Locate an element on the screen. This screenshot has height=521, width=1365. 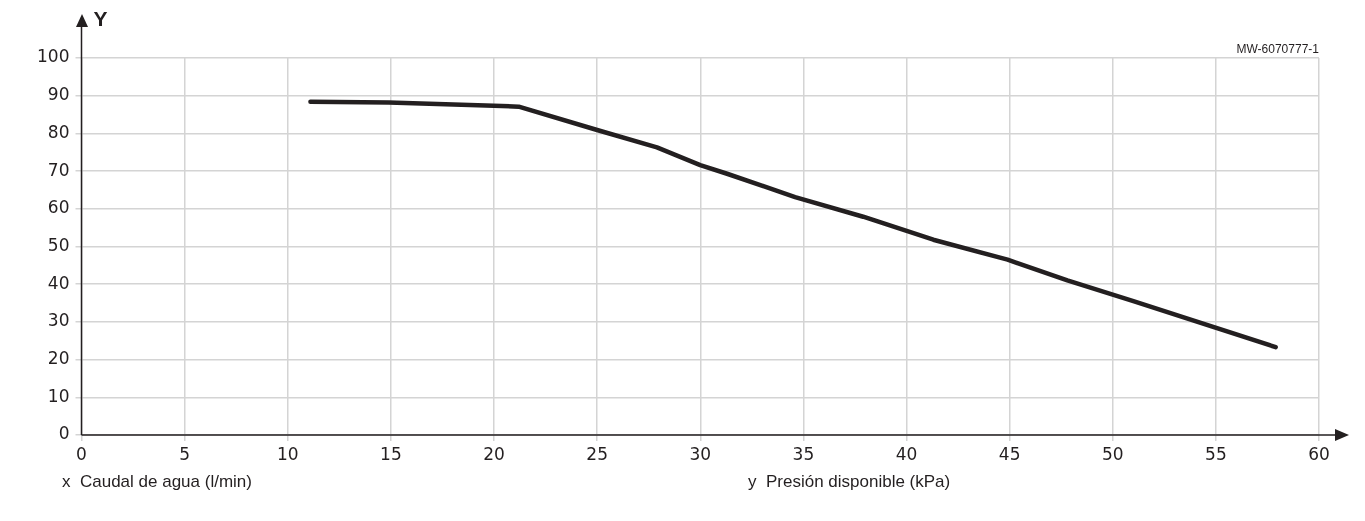
x-tick-label: 45 is located at coordinates (1009, 453).